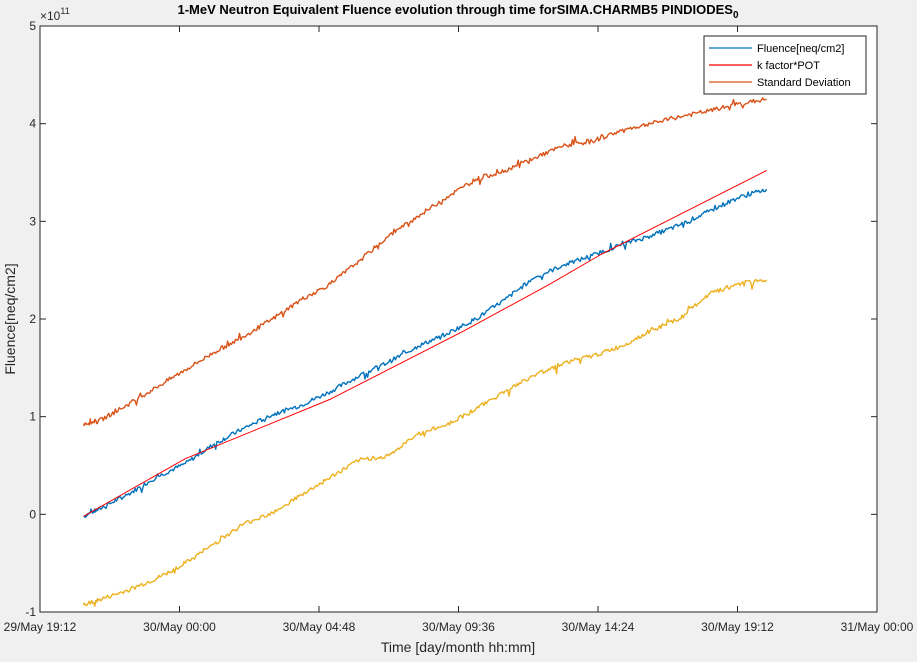 This screenshot has height=662, width=917. I want to click on y-tick-label: 3, so click(32, 221).